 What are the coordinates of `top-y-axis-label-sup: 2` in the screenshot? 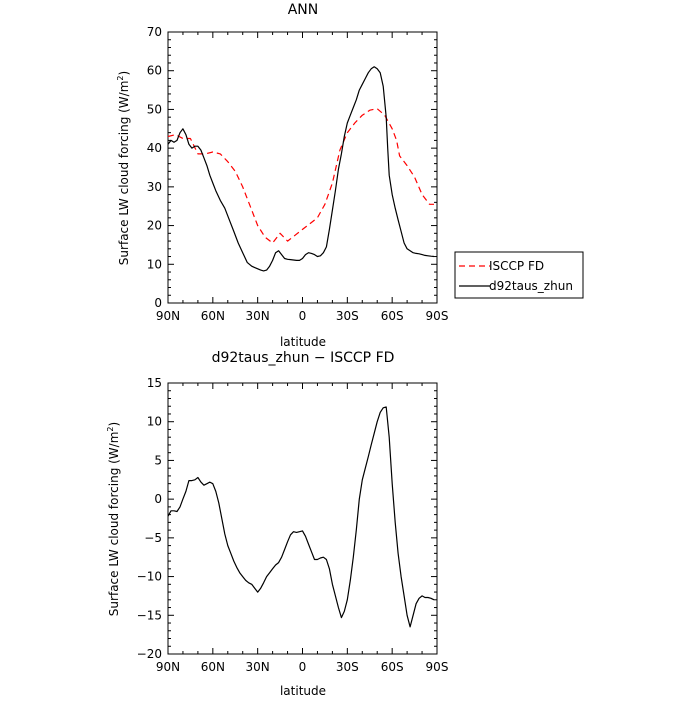 It's located at (120, 78).